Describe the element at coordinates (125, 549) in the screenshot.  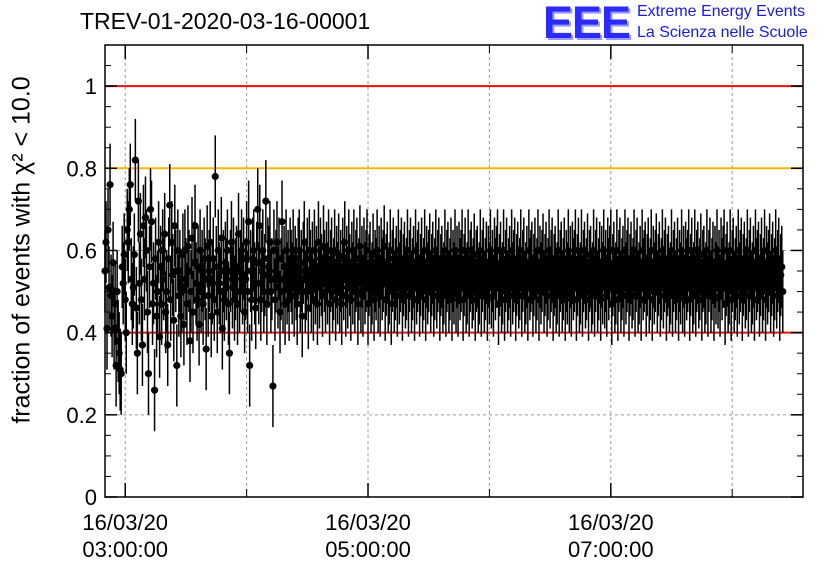
I see `x-tick-label-time: 03:00:00` at that location.